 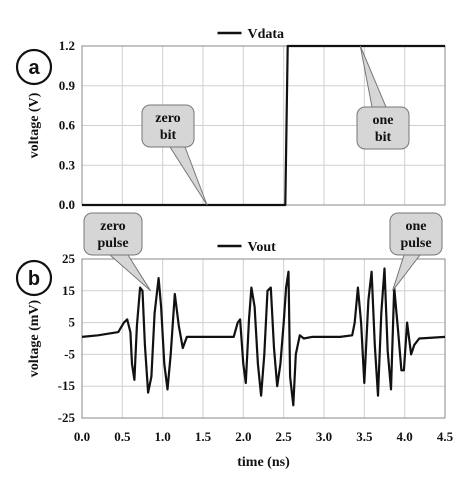 What do you see at coordinates (263, 462) in the screenshot?
I see `x-axis-label: time (ns)` at bounding box center [263, 462].